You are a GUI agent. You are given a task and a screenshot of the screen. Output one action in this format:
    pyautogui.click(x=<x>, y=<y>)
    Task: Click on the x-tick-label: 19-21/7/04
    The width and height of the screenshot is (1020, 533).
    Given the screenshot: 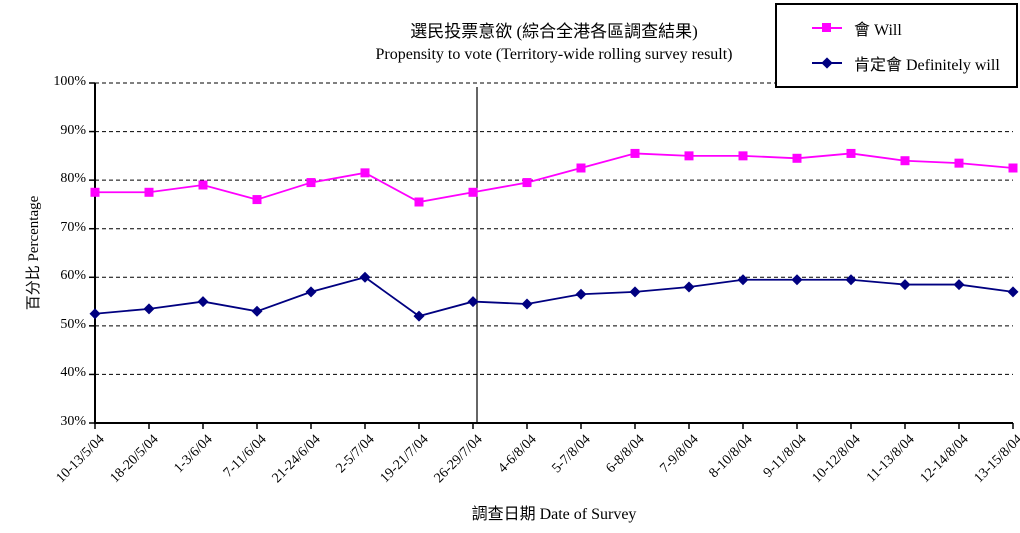 What is the action you would take?
    pyautogui.click(x=404, y=459)
    